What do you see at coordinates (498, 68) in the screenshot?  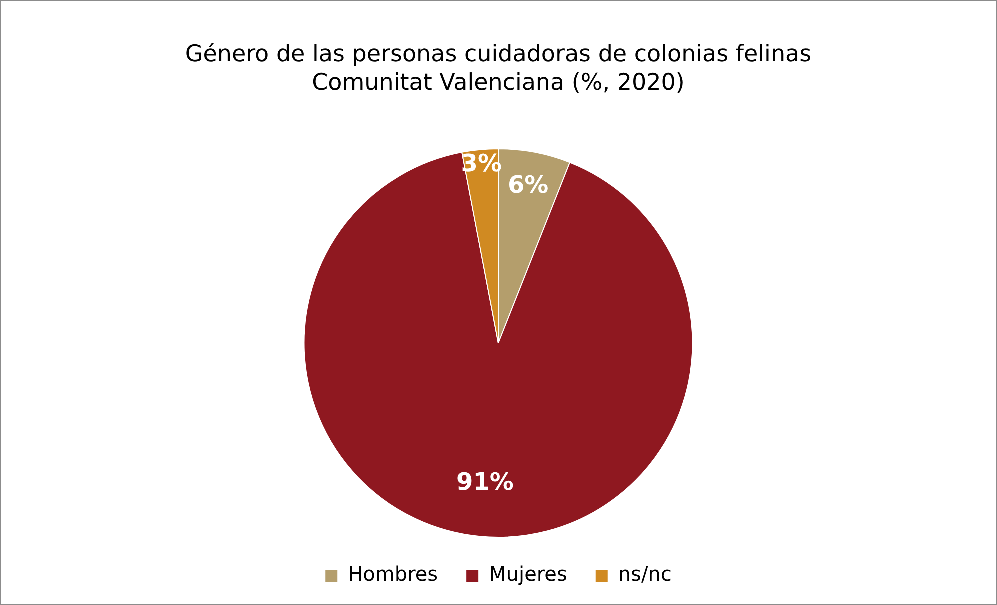 I see `chart-title: Género de las personas cuidadoras de colonias felinas Comunitat Valenciana (%, 2020)` at bounding box center [498, 68].